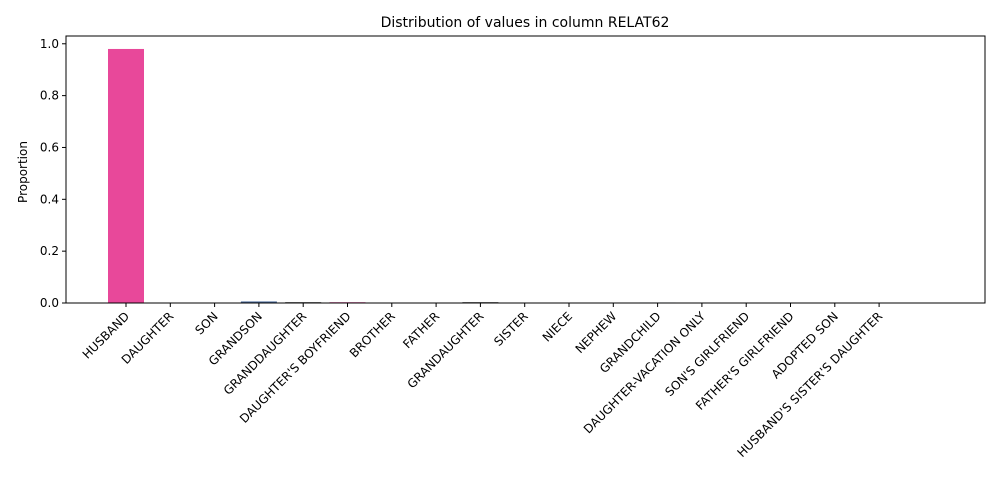 The width and height of the screenshot is (1000, 500). Describe the element at coordinates (49, 96) in the screenshot. I see `y-tick-label: 0.8` at that location.